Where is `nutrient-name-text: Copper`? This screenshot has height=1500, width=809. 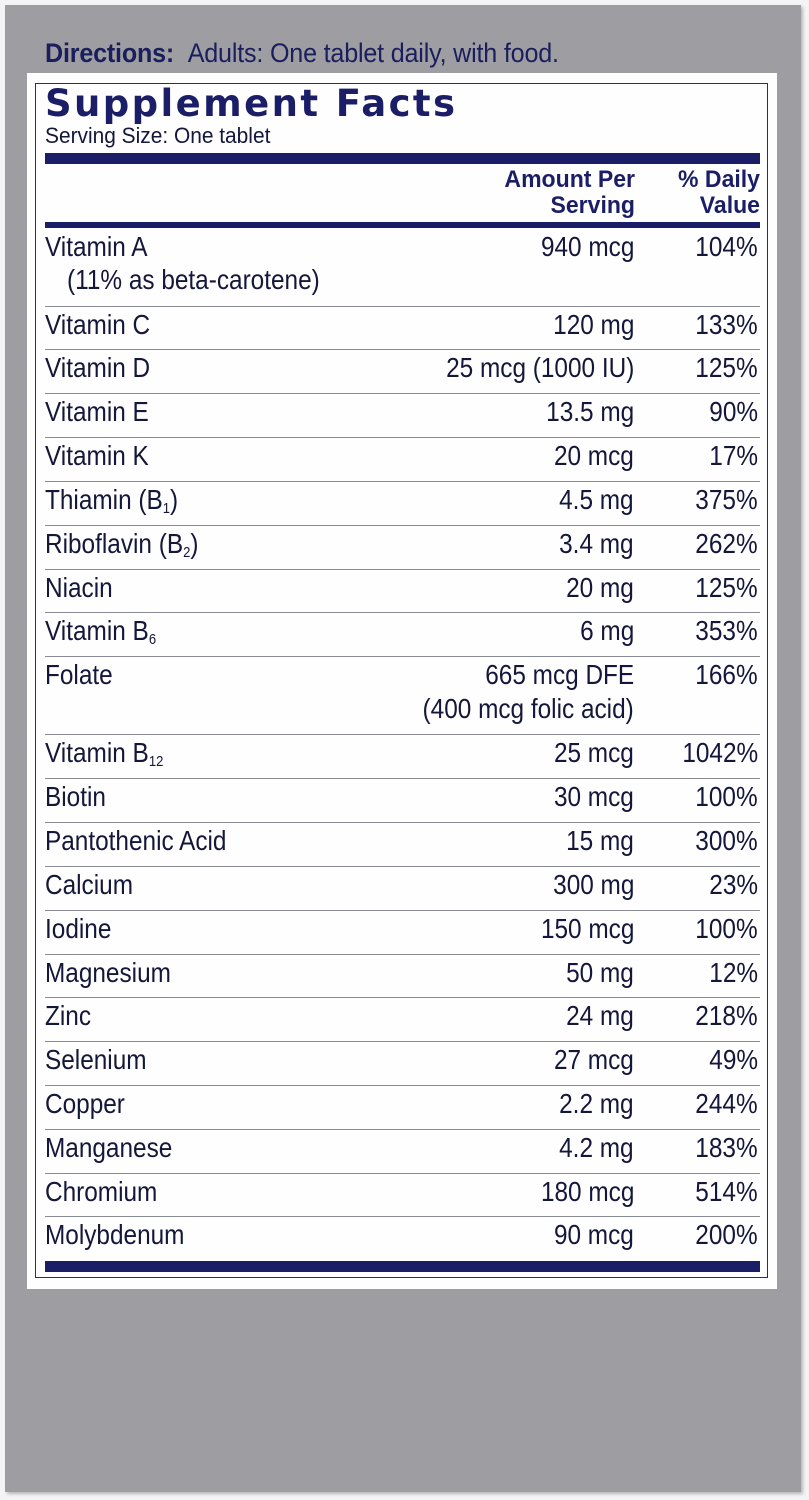 nutrient-name-text: Copper is located at coordinates (85, 1103).